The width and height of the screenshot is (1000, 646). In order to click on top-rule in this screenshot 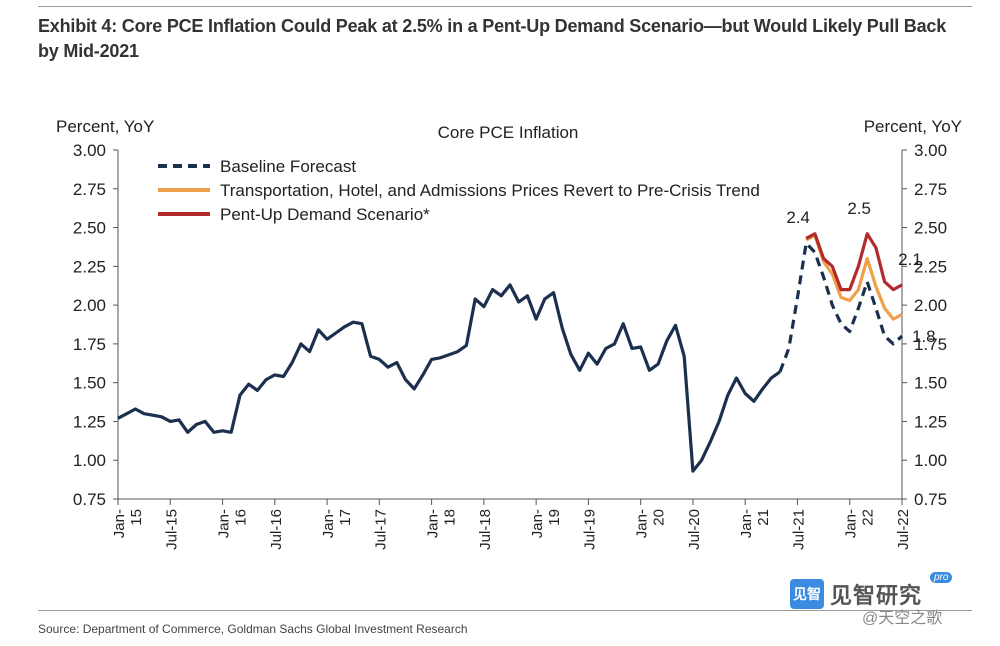, I will do `click(505, 6)`.